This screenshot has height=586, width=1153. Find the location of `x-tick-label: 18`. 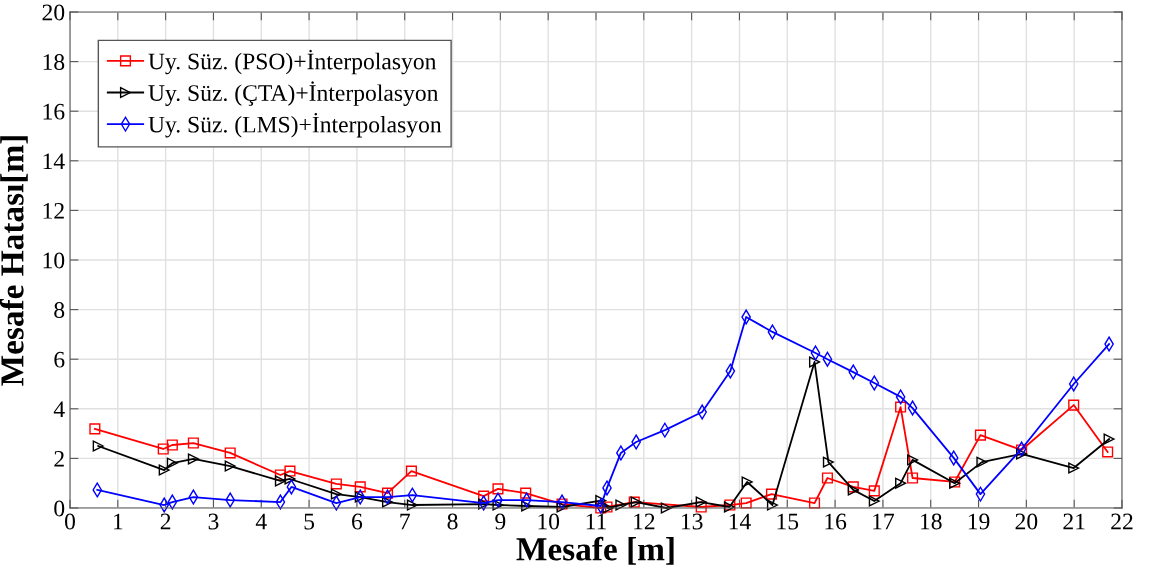

x-tick-label: 18 is located at coordinates (931, 521).